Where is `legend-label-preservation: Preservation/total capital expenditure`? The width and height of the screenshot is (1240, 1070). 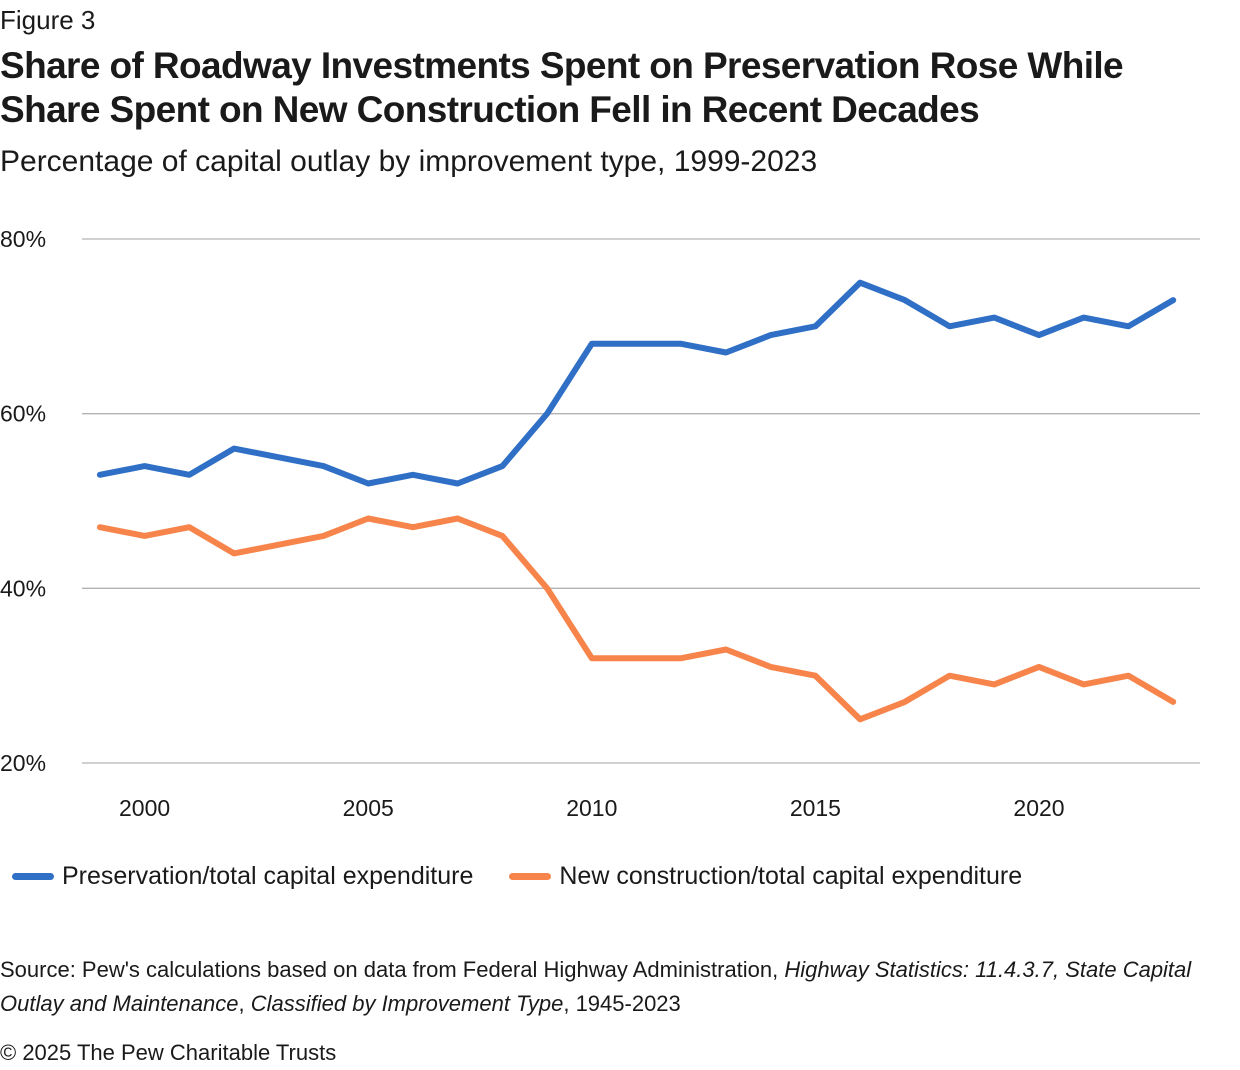
legend-label-preservation: Preservation/total capital expenditure is located at coordinates (268, 876).